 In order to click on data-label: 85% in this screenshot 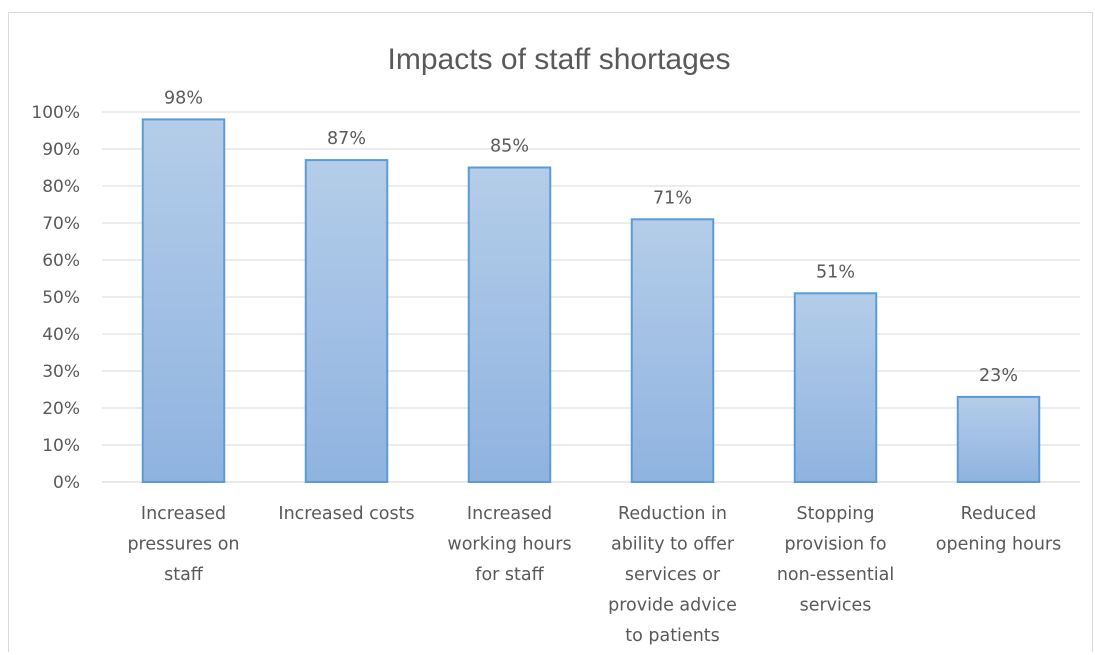, I will do `click(509, 147)`.